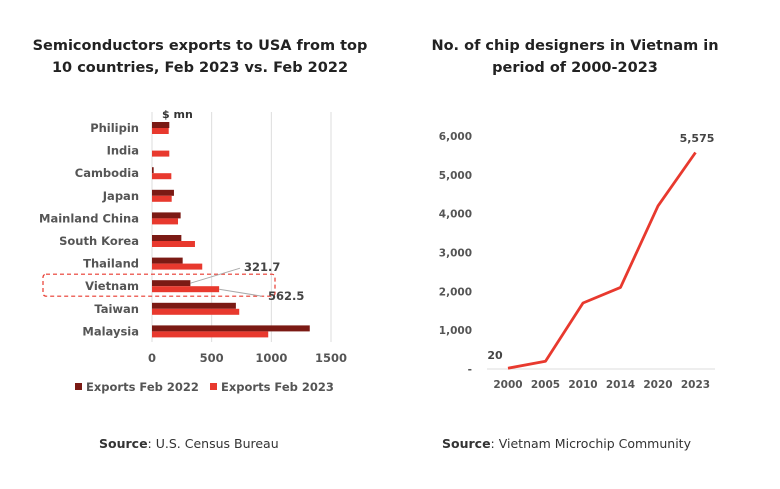 The image size is (780, 489). I want to click on y-tick-label: 4,000, so click(455, 215).